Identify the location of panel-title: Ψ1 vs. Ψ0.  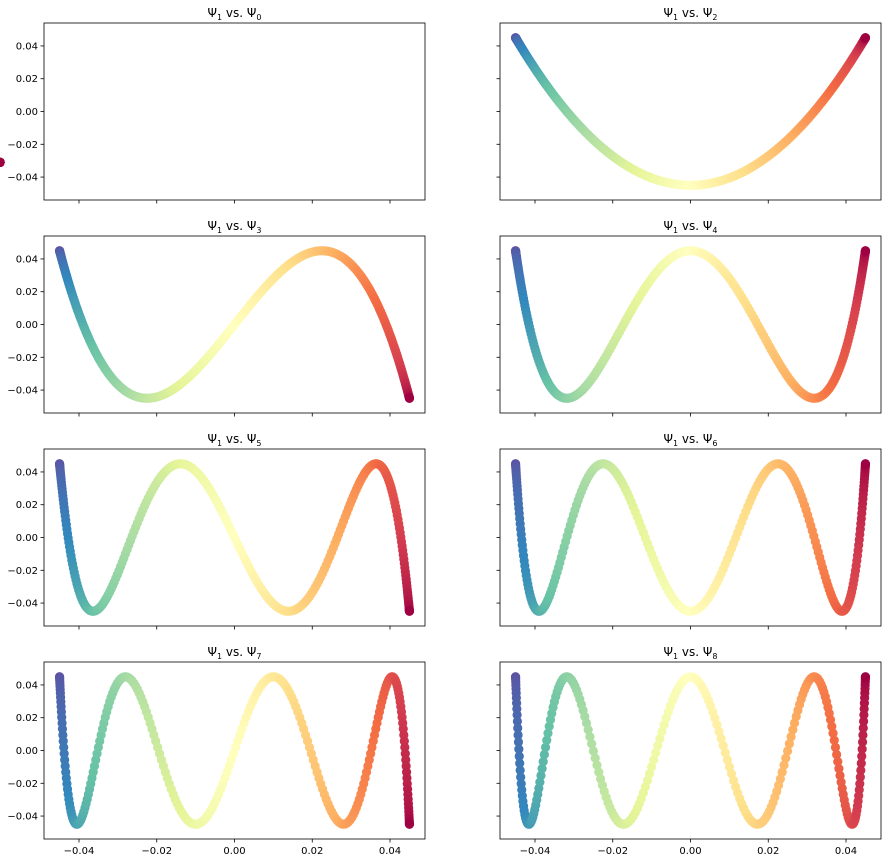
(235, 14).